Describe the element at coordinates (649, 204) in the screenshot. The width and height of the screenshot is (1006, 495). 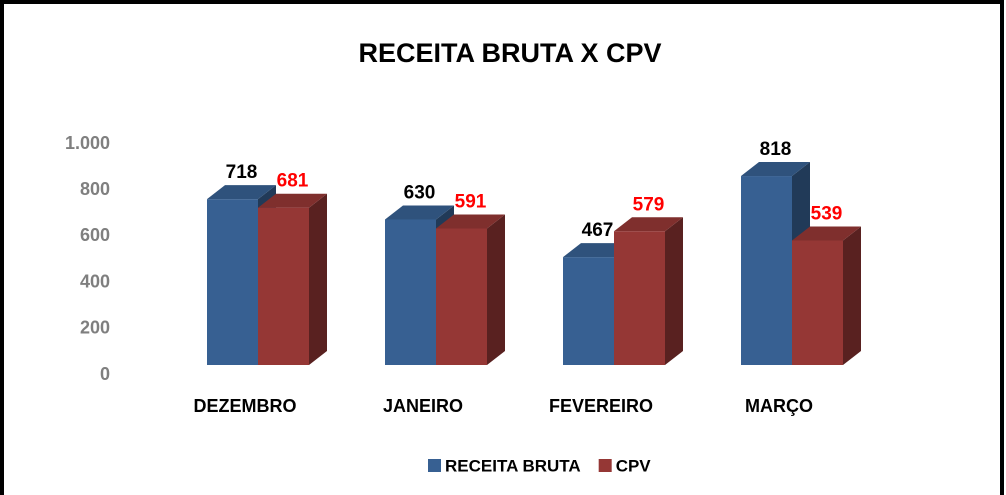
I see `data-label: 579` at that location.